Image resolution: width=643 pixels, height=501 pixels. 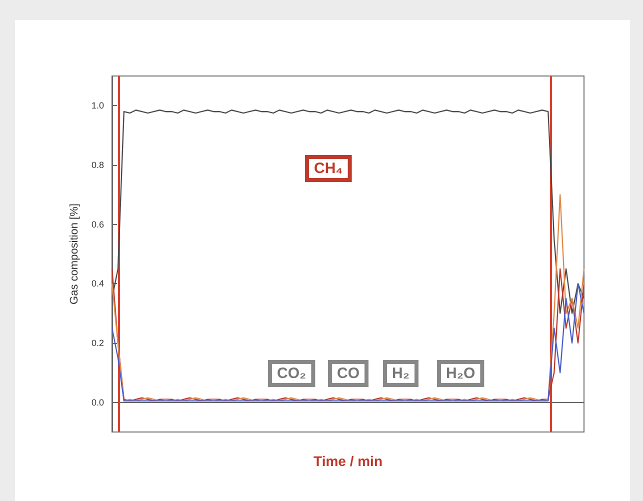 I want to click on y-tick-label: 1.0, so click(x=97, y=105).